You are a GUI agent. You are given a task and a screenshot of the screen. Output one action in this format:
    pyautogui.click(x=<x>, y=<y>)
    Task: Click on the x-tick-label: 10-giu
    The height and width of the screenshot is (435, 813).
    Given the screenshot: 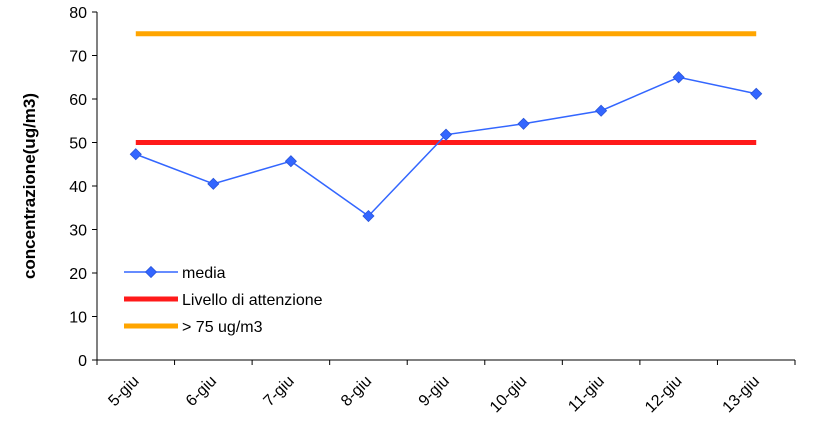 What is the action you would take?
    pyautogui.click(x=508, y=394)
    